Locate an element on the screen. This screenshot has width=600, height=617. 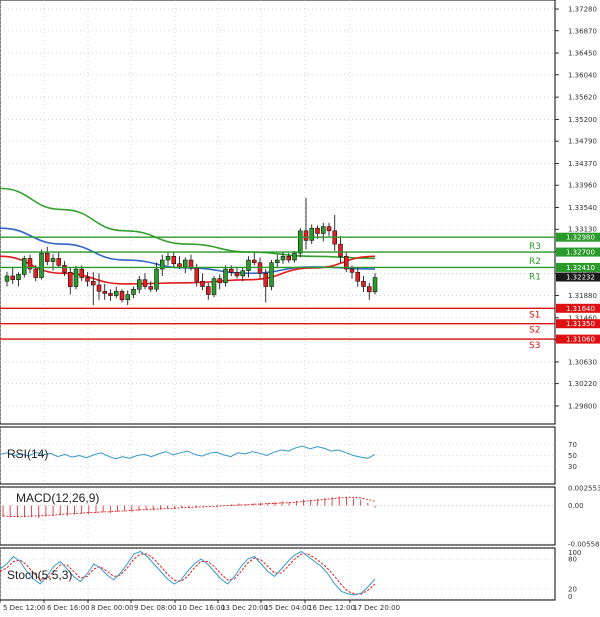
level-name: S3 is located at coordinates (534, 346).